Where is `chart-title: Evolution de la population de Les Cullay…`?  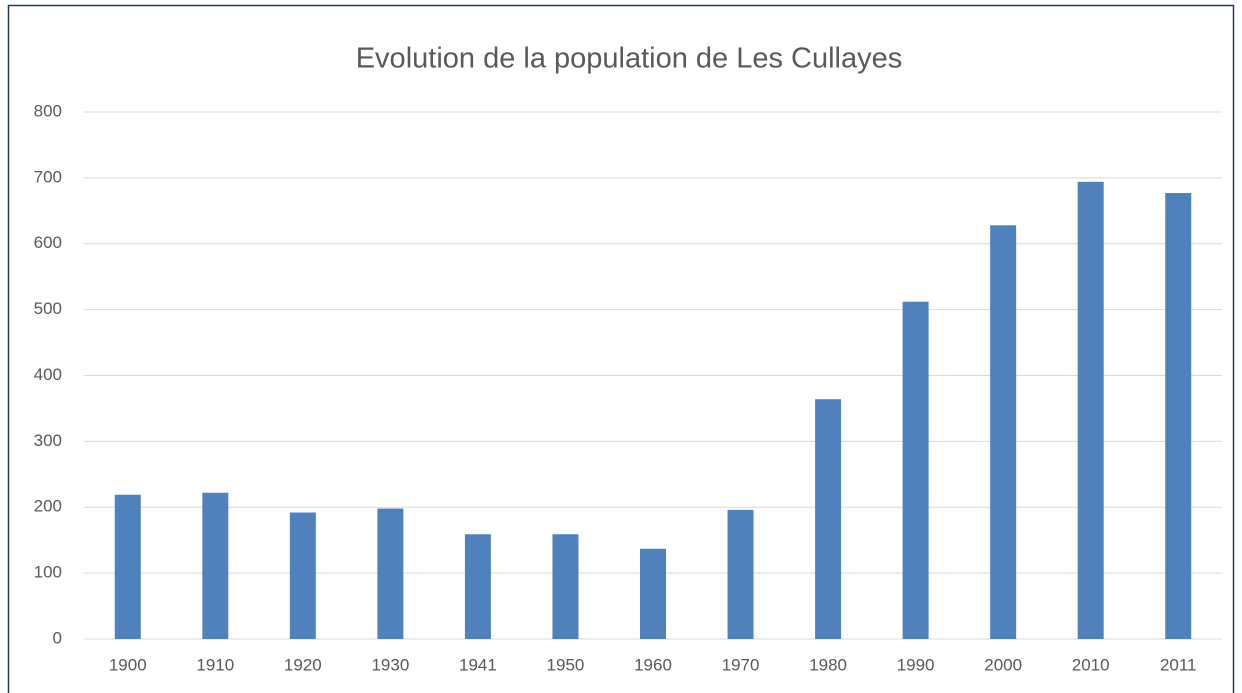 chart-title: Evolution de la population de Les Cullay… is located at coordinates (629, 59).